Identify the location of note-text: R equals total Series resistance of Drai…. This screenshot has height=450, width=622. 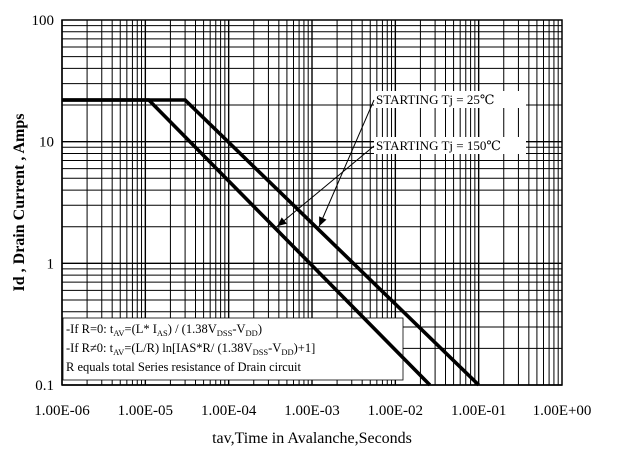
(184, 367).